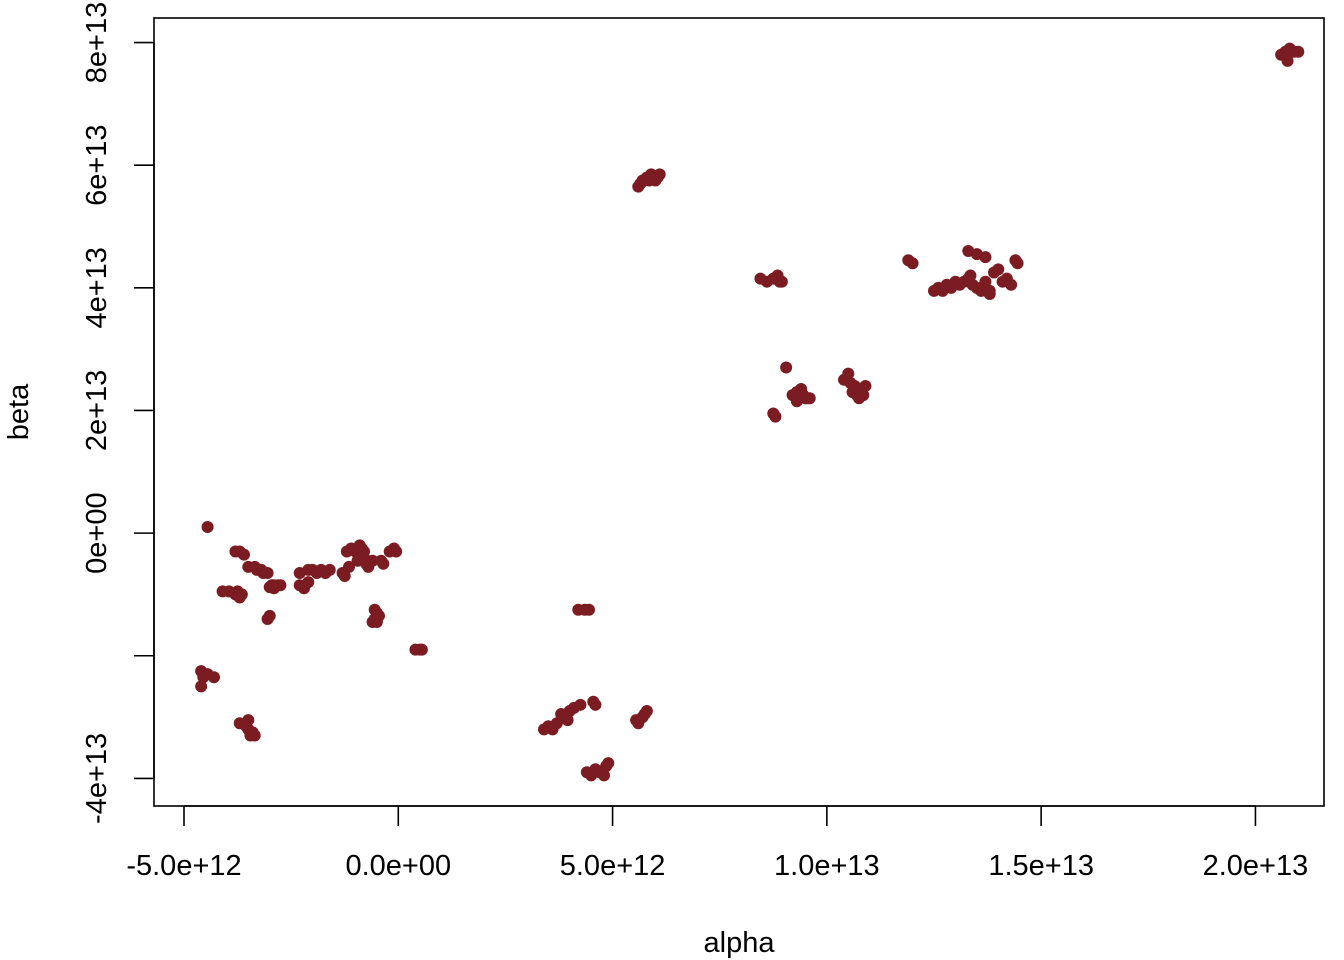 The image size is (1344, 960). What do you see at coordinates (613, 866) in the screenshot?
I see `x-tick-label: 5.0e+12` at bounding box center [613, 866].